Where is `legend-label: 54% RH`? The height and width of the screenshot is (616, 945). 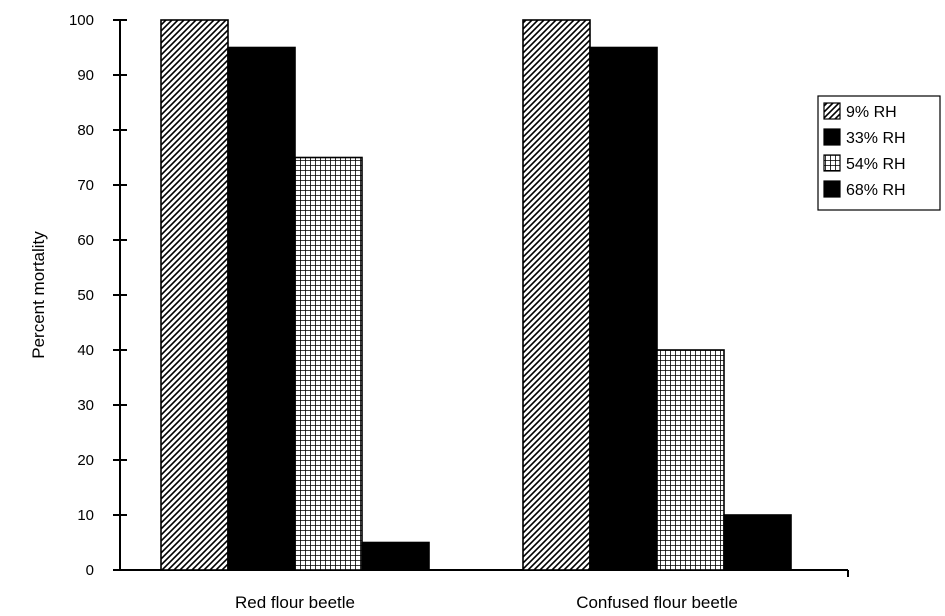 legend-label: 54% RH is located at coordinates (876, 164).